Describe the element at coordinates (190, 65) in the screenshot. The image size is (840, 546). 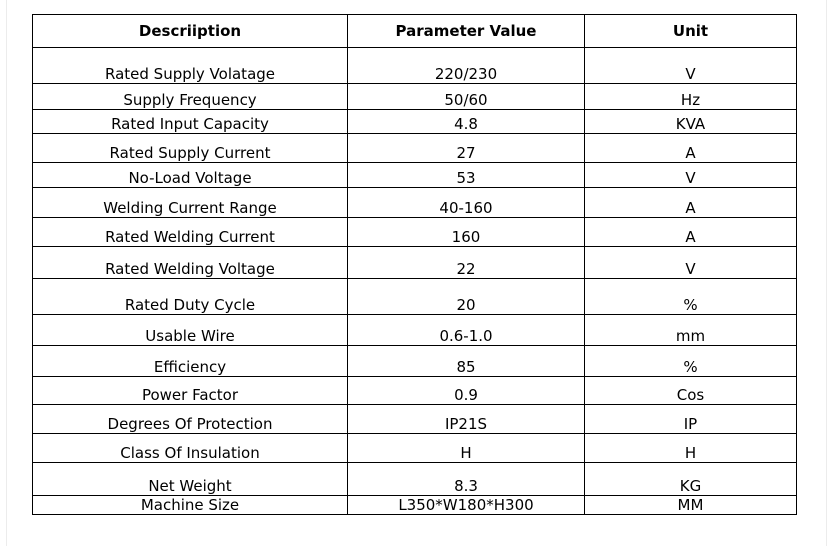
I see `cell-description: Rated Supply Volatage` at that location.